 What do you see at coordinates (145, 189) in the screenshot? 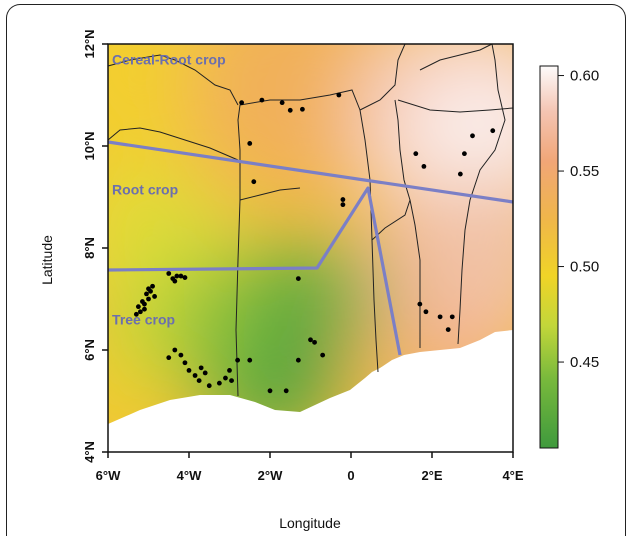
I see `zone-label: Root crop` at bounding box center [145, 189].